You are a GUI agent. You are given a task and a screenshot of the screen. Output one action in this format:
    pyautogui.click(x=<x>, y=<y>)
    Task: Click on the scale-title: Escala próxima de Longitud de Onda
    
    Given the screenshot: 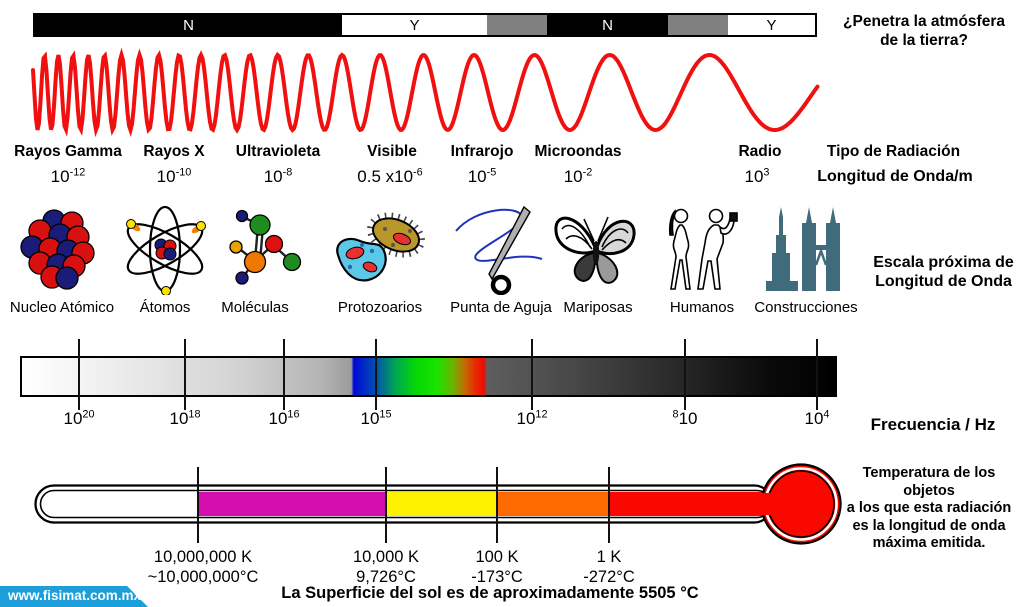 What is the action you would take?
    pyautogui.click(x=935, y=272)
    